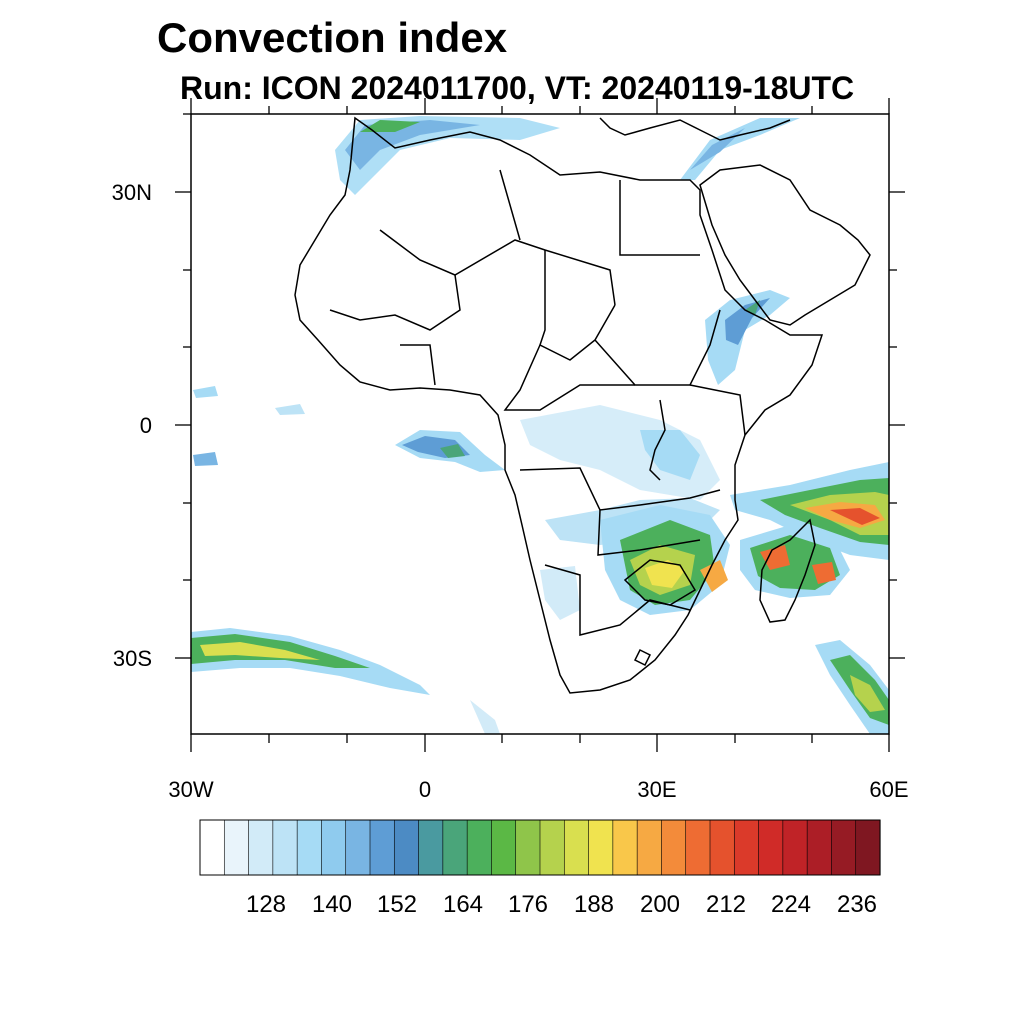  What do you see at coordinates (132, 192) in the screenshot?
I see `lat-label-30n: 30N` at bounding box center [132, 192].